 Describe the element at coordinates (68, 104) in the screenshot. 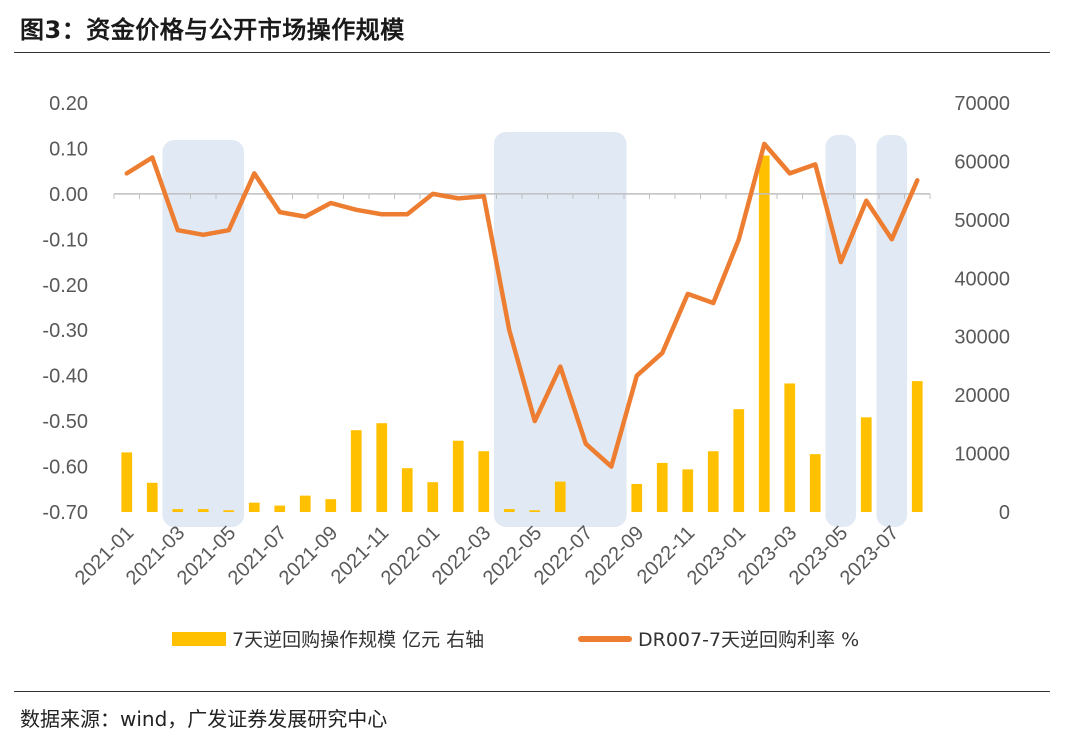

I see `left-axis-tick-label: 0.20` at that location.